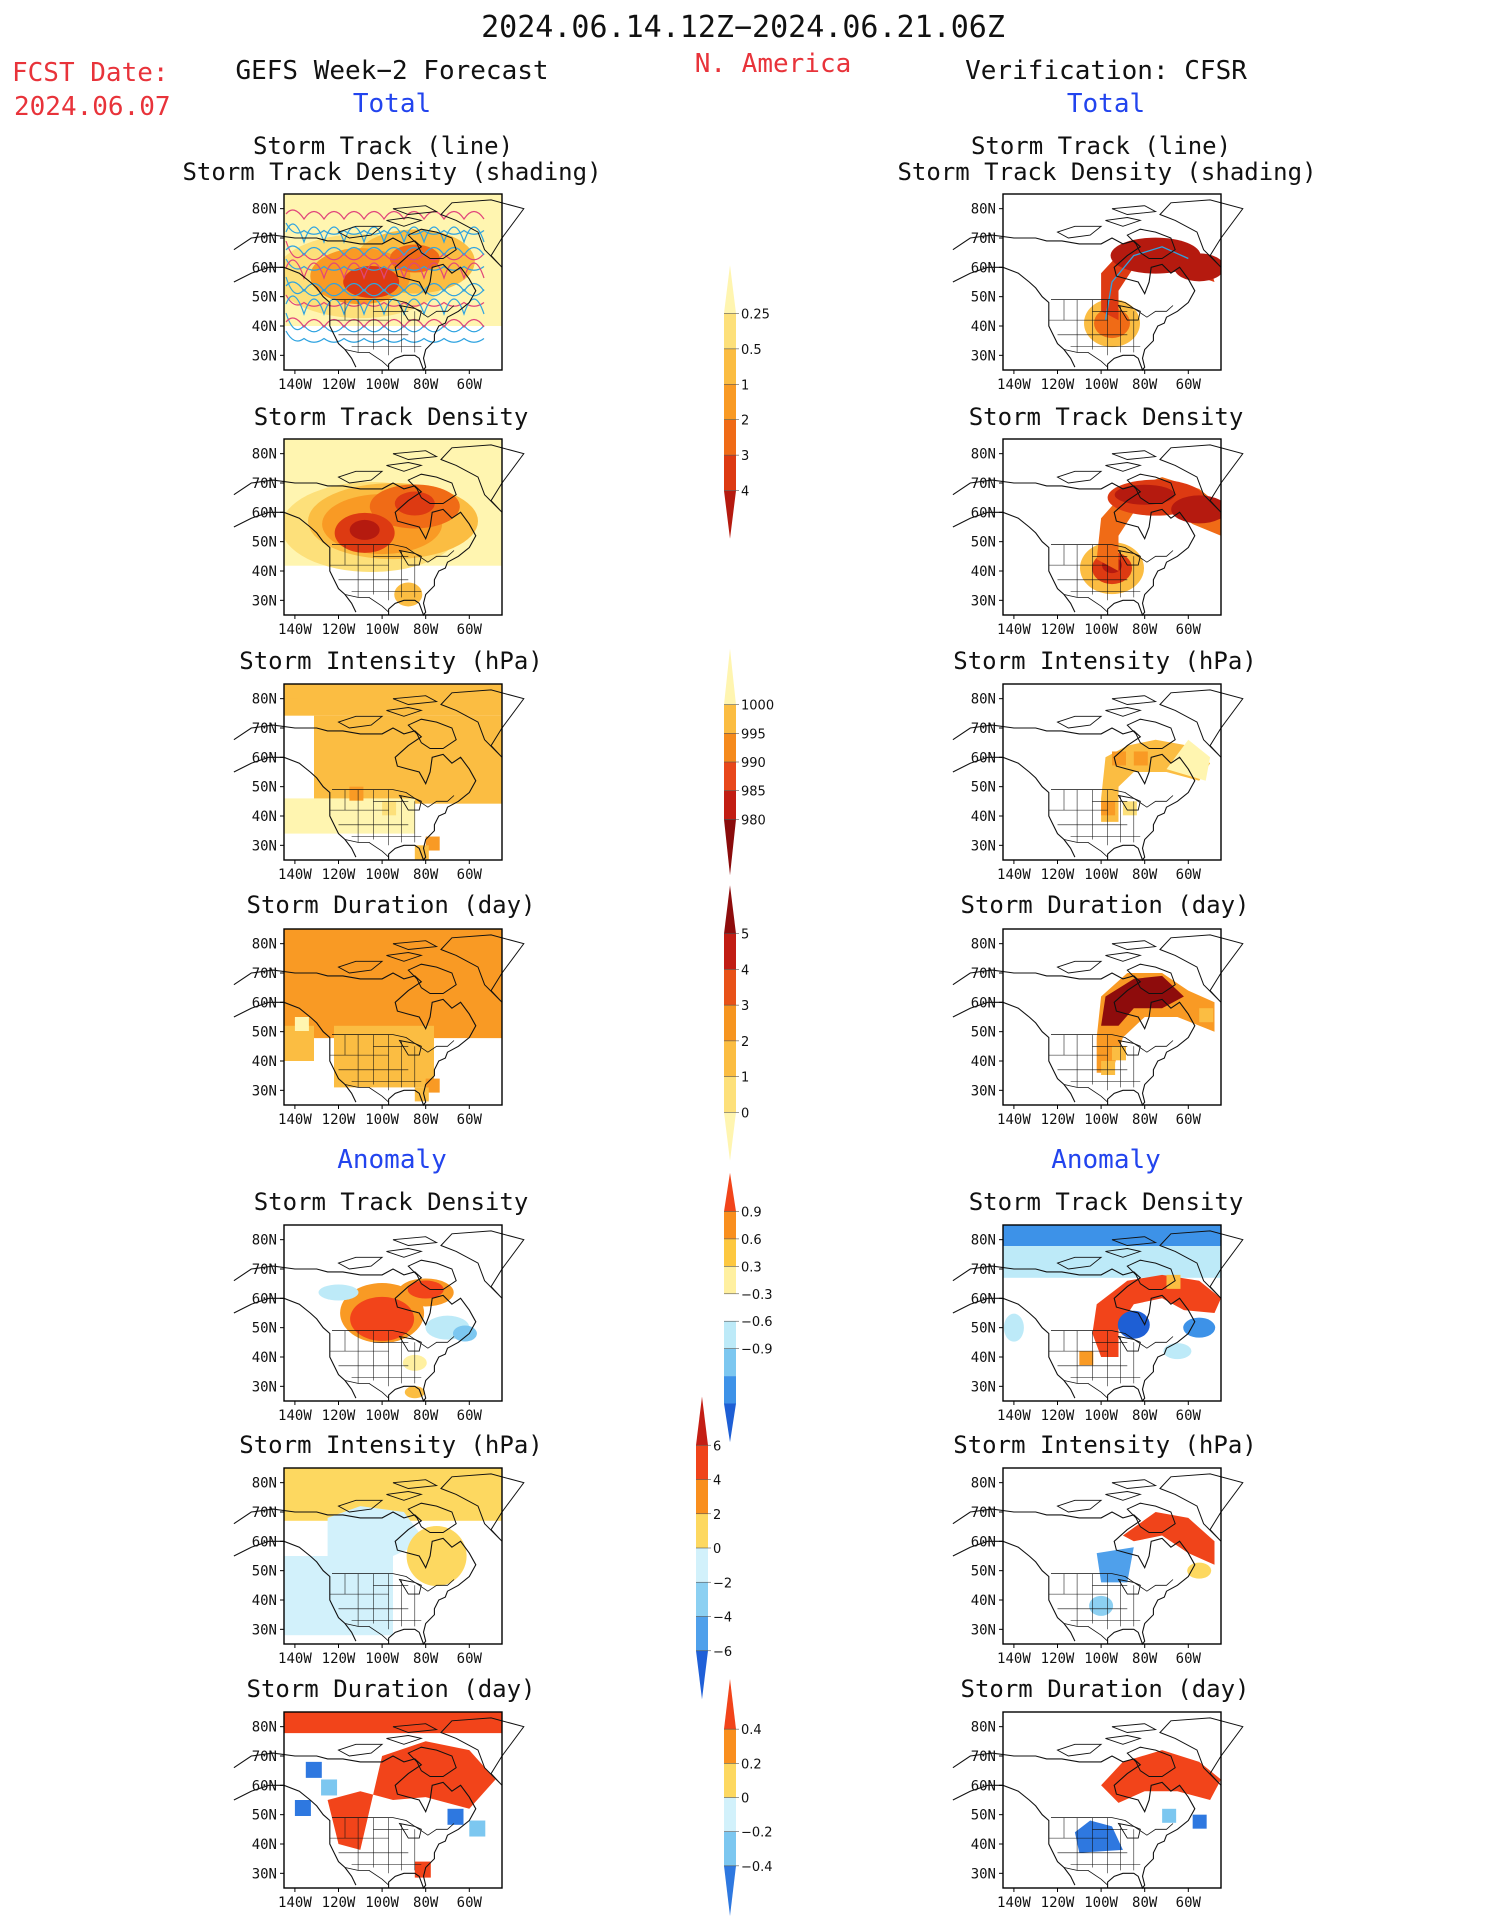  What do you see at coordinates (745, 970) in the screenshot?
I see `colorbar-label: 4` at bounding box center [745, 970].